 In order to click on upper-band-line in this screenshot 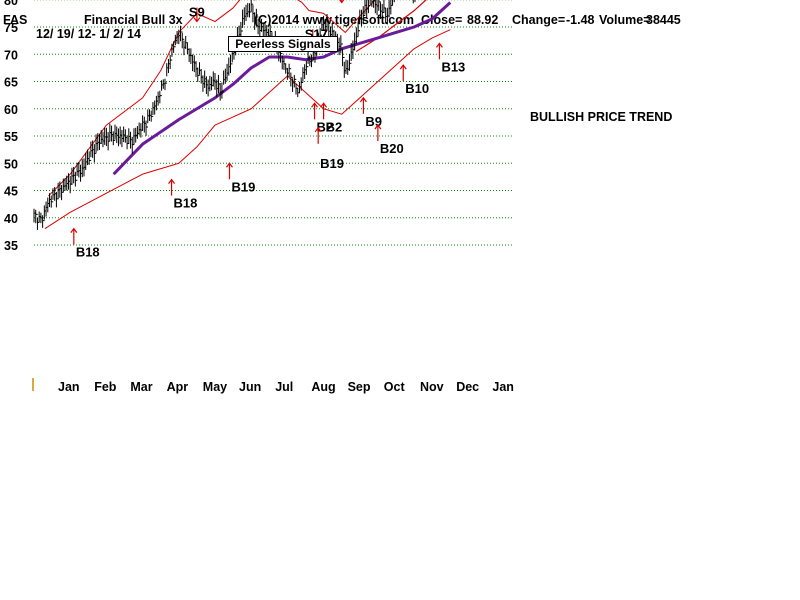, I will do `click(212, 98)`.